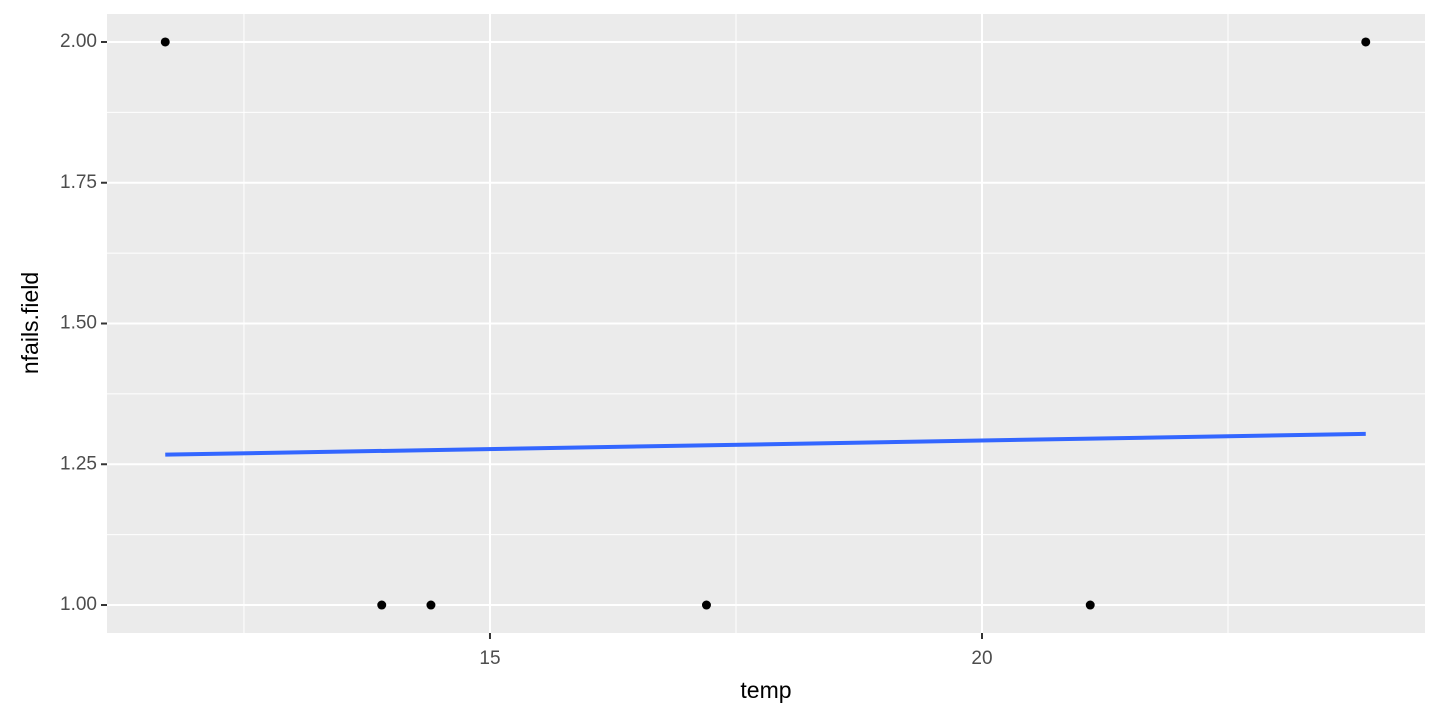  I want to click on y-tick-label: 2.00, so click(78, 41).